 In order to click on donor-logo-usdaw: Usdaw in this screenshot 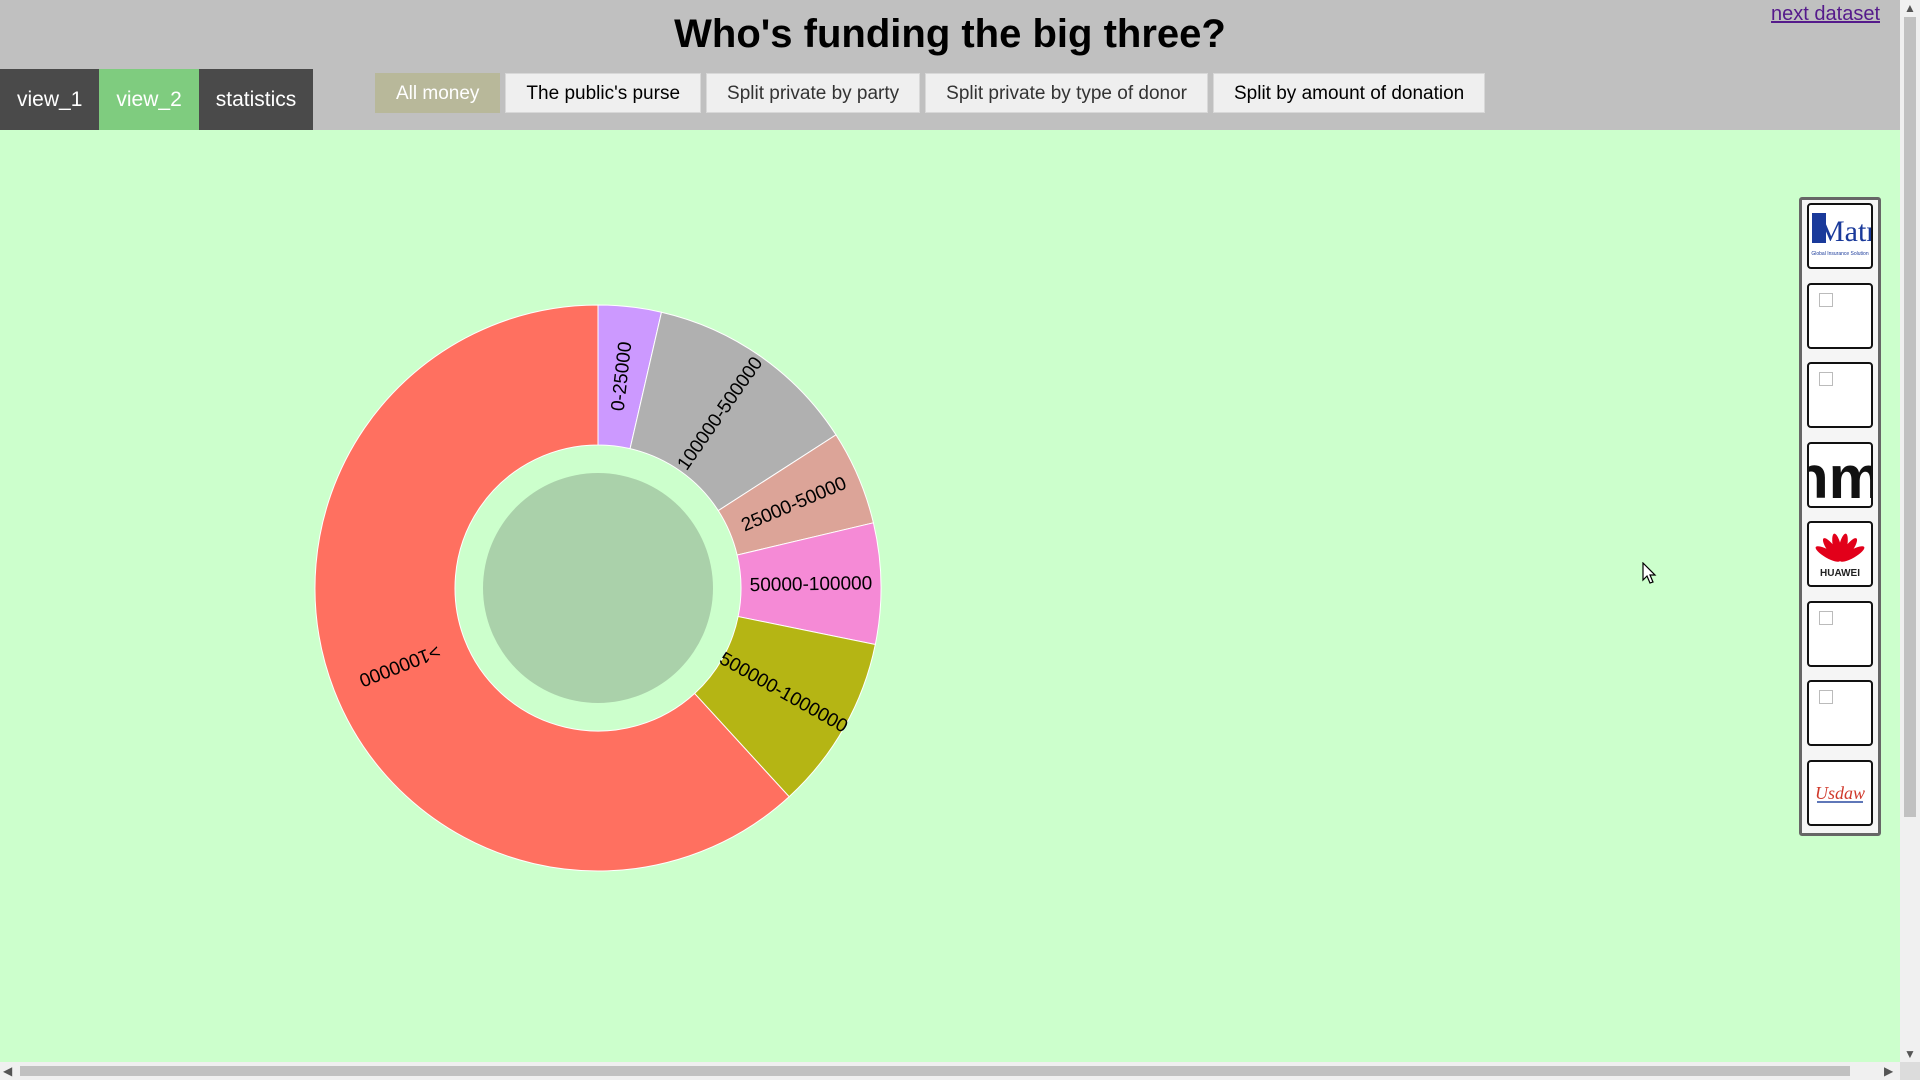, I will do `click(1840, 793)`.